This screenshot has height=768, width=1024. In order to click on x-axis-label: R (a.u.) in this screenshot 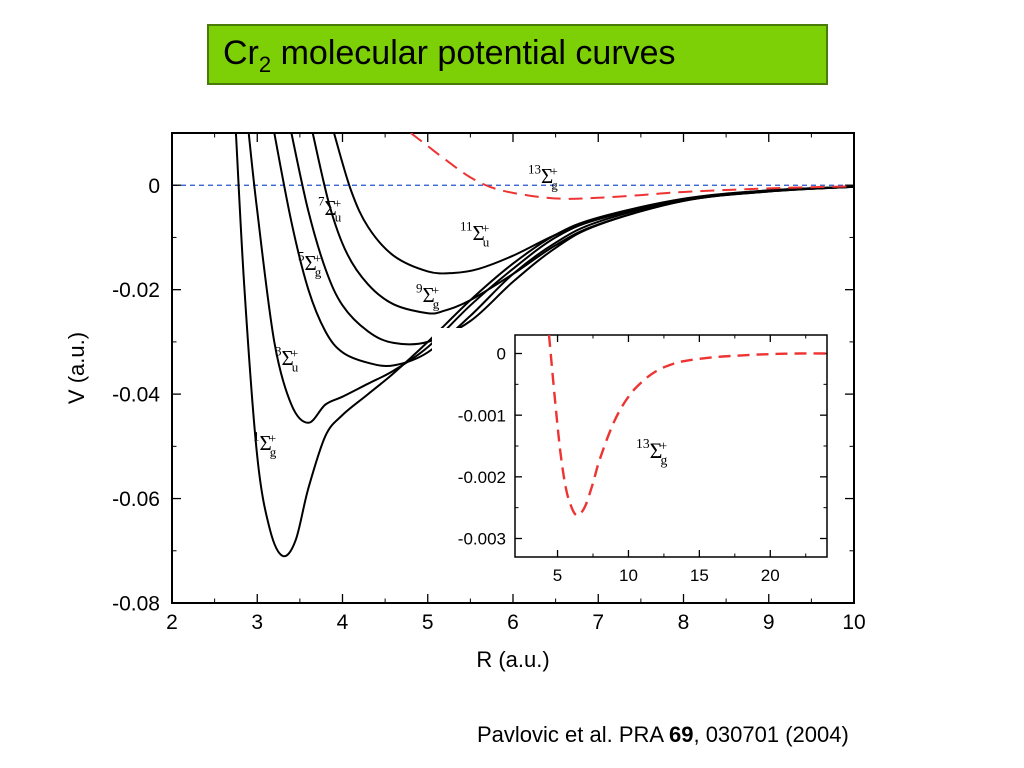, I will do `click(512, 659)`.